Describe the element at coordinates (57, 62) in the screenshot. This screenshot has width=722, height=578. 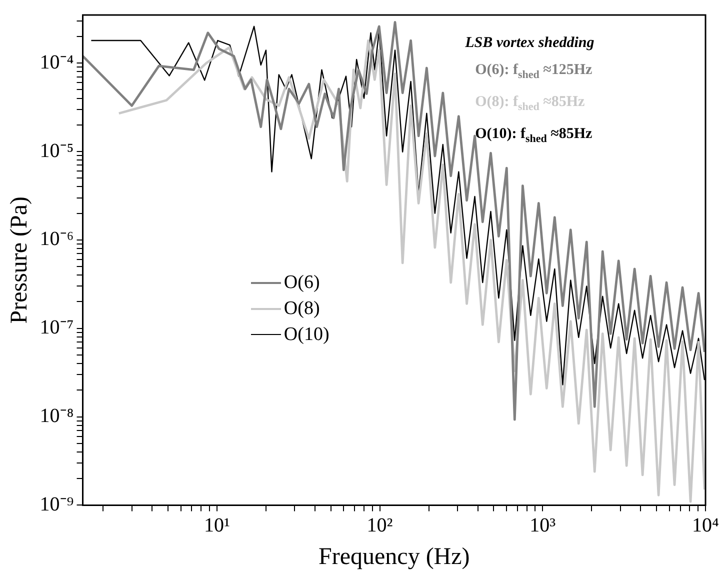
I see `y-tick-label: 10⁻⁴` at that location.